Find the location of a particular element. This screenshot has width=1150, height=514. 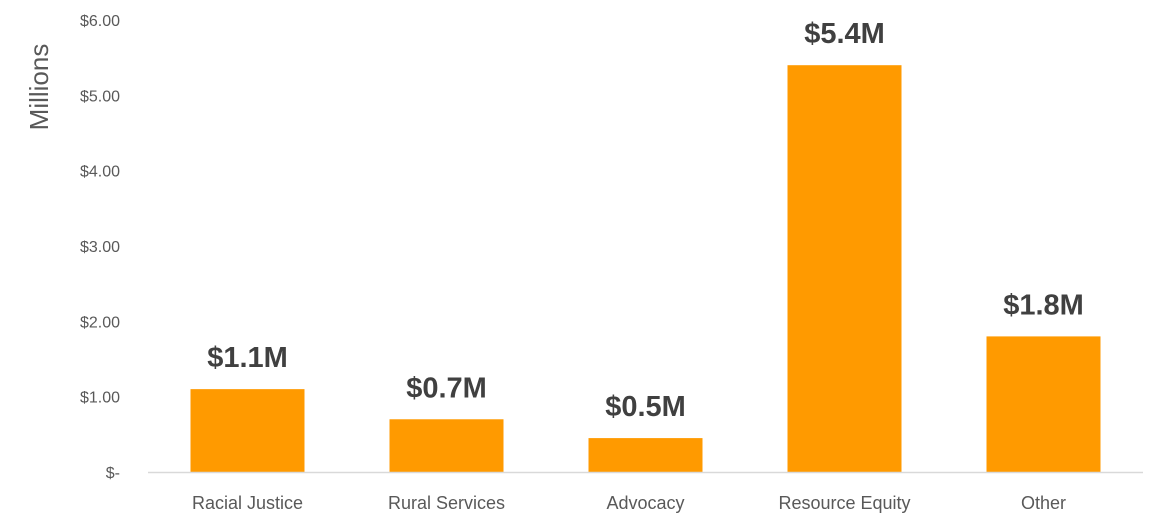

y-tick-label: $1.00 is located at coordinates (100, 398).